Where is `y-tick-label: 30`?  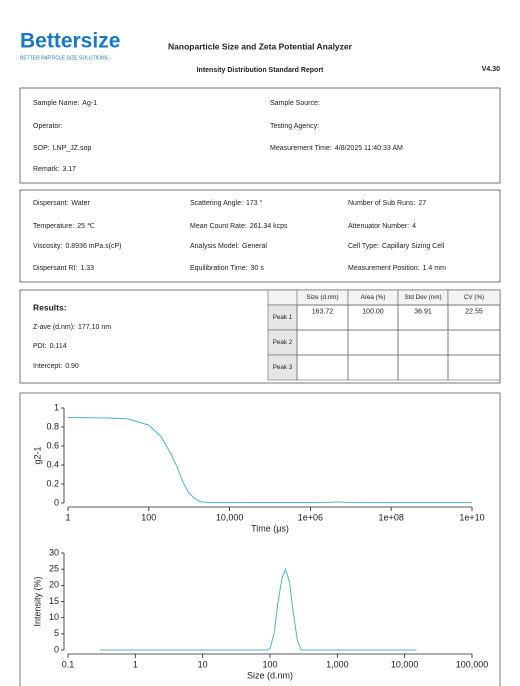 y-tick-label: 30 is located at coordinates (54, 552).